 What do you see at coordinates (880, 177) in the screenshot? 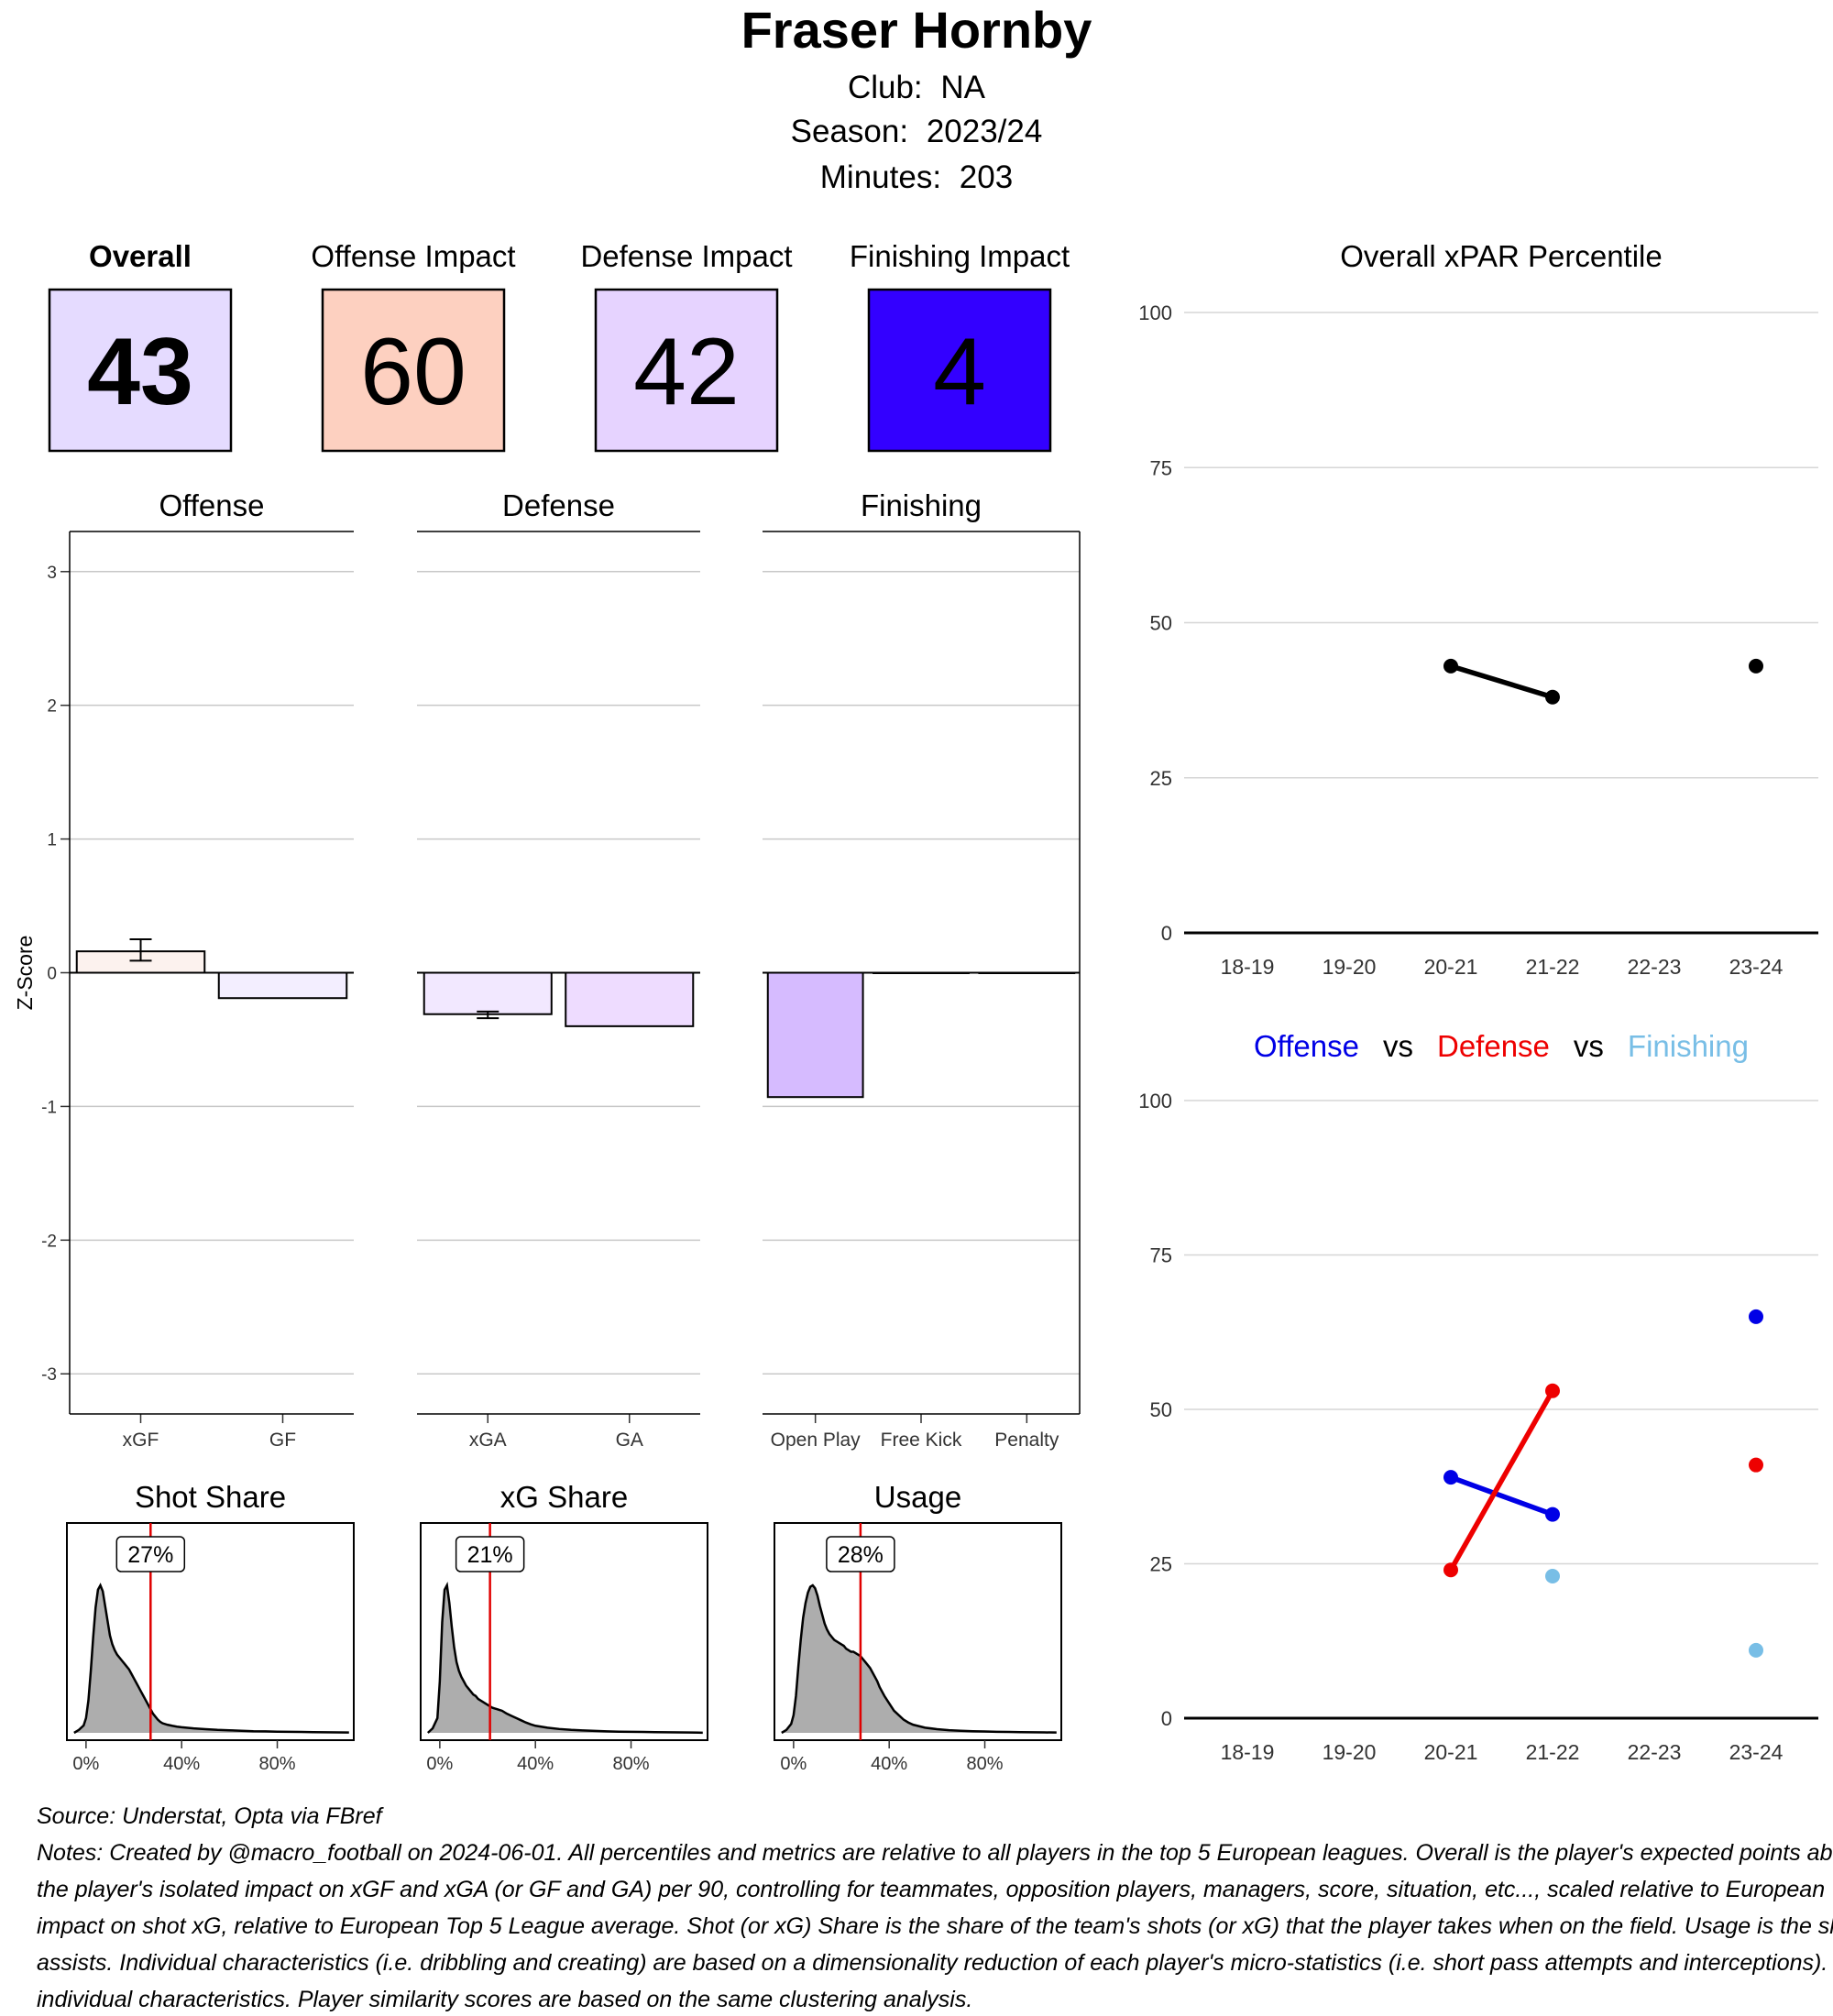
I see `minutes-label: Minutes:` at bounding box center [880, 177].